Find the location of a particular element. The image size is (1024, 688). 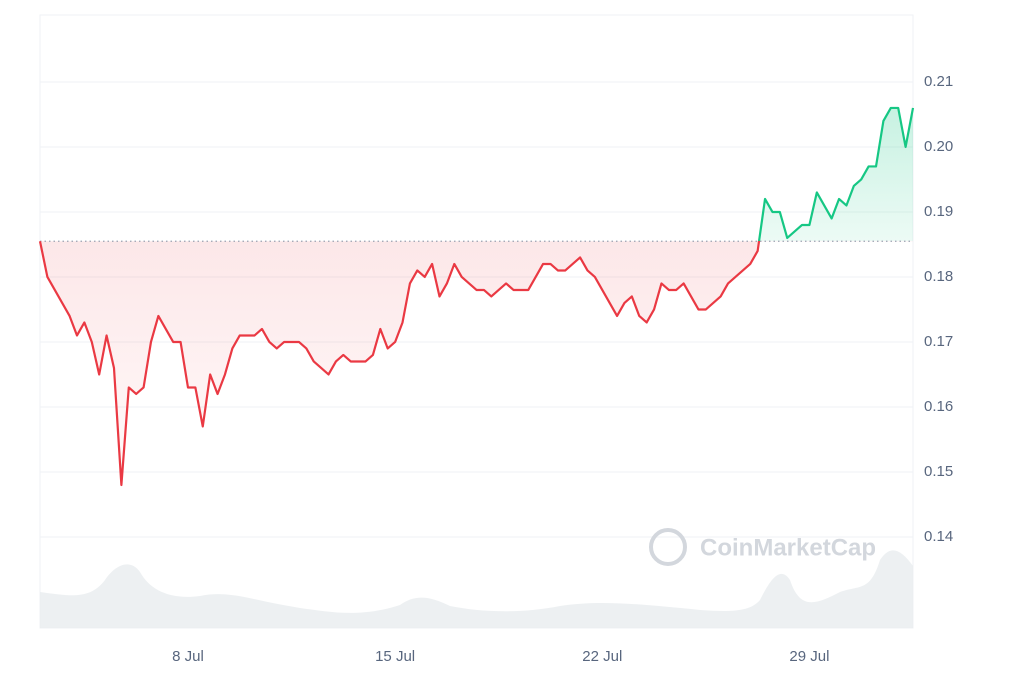

y-tick-label: 0.17 is located at coordinates (938, 341).